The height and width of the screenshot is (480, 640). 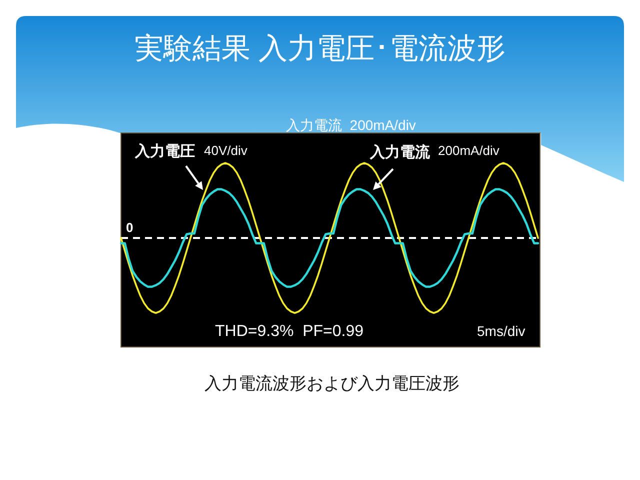 I want to click on text: THD=9.3% PF=0.99, so click(x=289, y=331).